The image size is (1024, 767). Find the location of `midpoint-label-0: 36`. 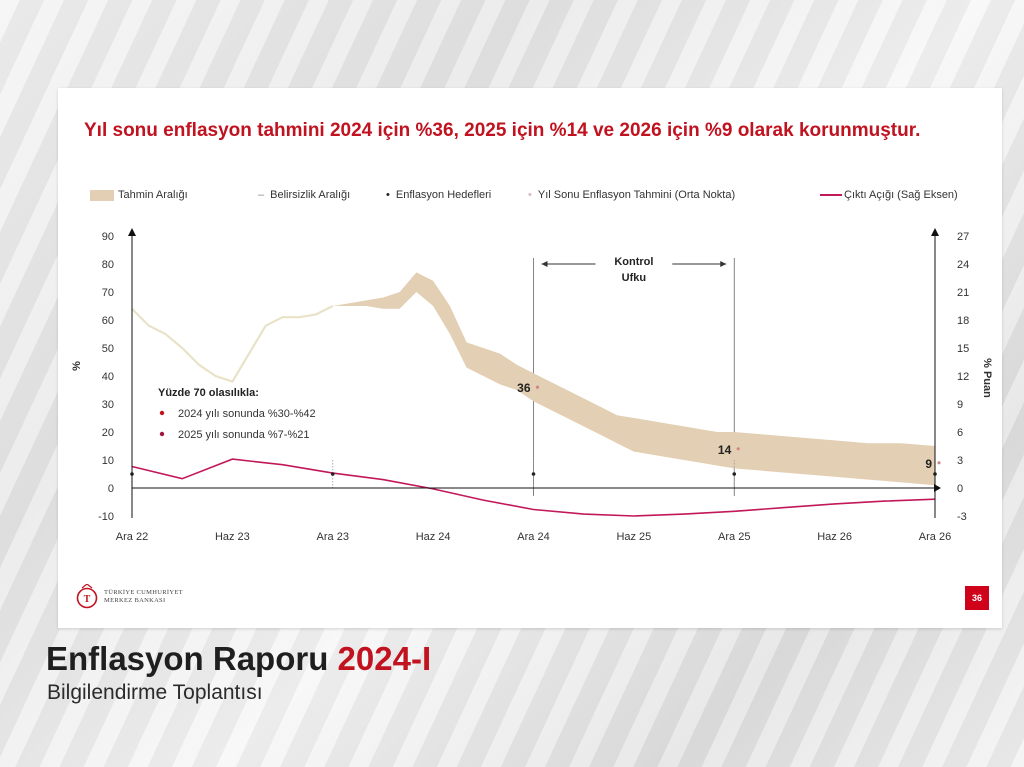

midpoint-label-0: 36 is located at coordinates (524, 388).